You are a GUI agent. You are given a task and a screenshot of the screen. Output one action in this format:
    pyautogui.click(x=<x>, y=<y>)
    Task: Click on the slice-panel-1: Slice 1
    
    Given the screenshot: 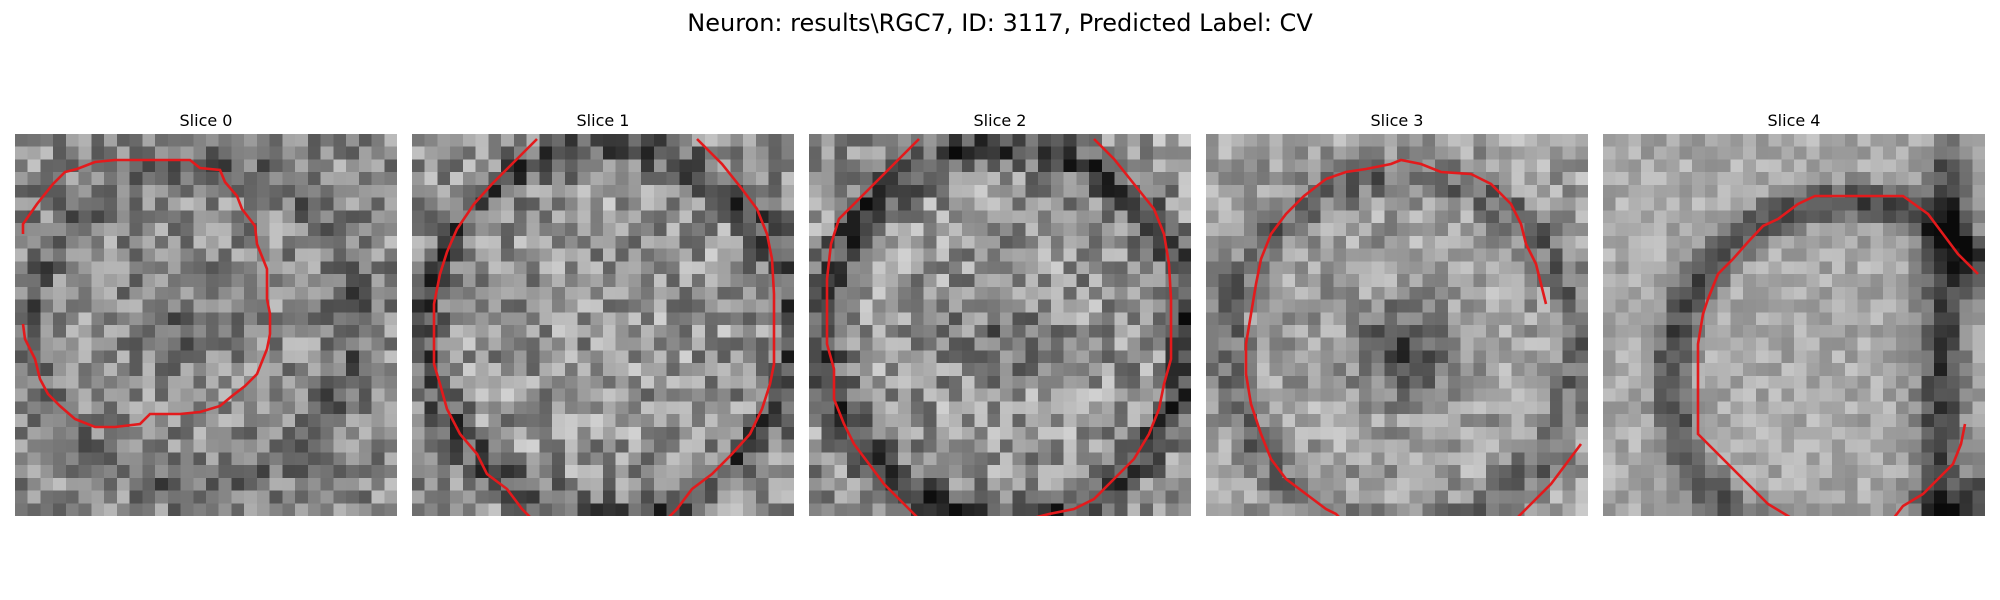 What is the action you would take?
    pyautogui.click(x=603, y=313)
    